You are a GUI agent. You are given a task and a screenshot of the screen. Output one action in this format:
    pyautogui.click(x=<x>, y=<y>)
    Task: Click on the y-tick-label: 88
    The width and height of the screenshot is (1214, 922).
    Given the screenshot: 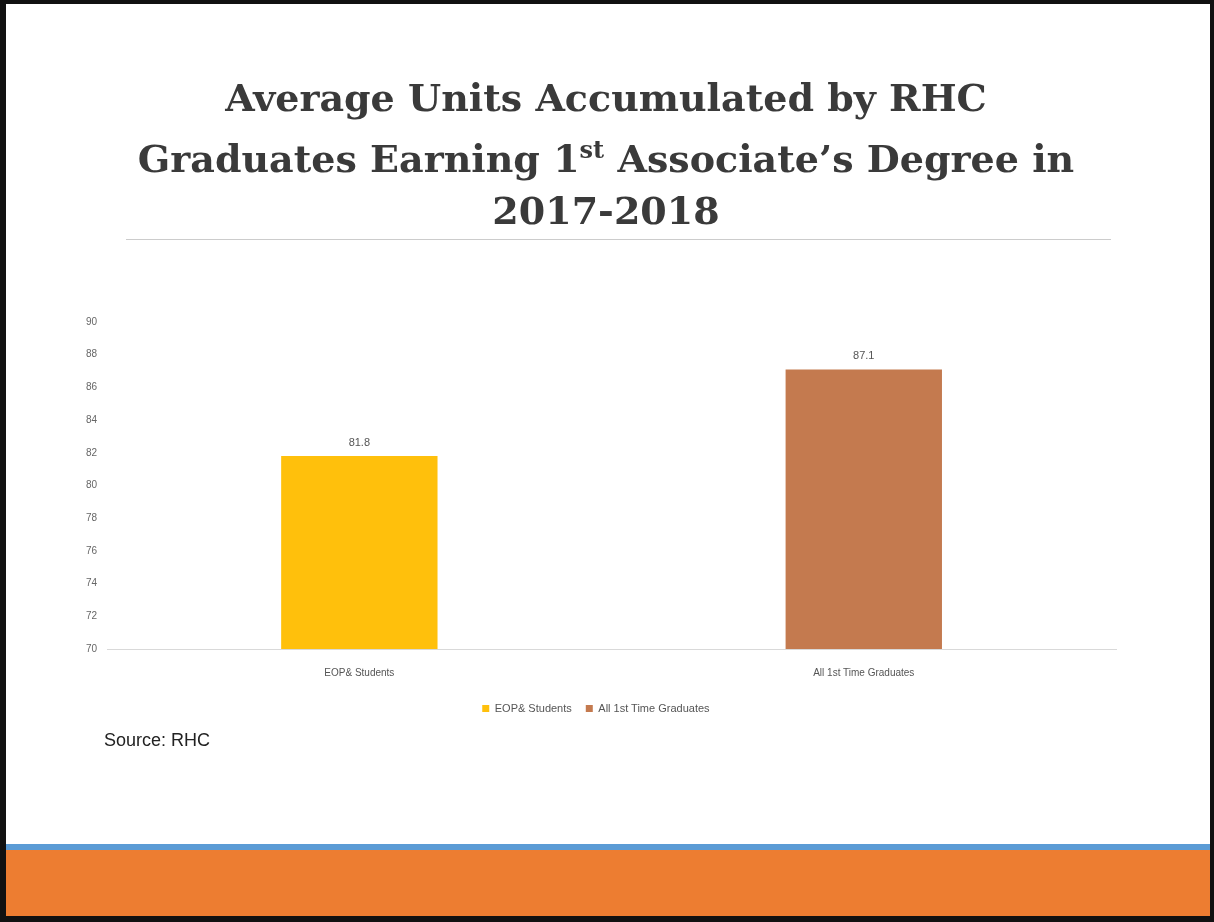 What is the action you would take?
    pyautogui.click(x=92, y=354)
    